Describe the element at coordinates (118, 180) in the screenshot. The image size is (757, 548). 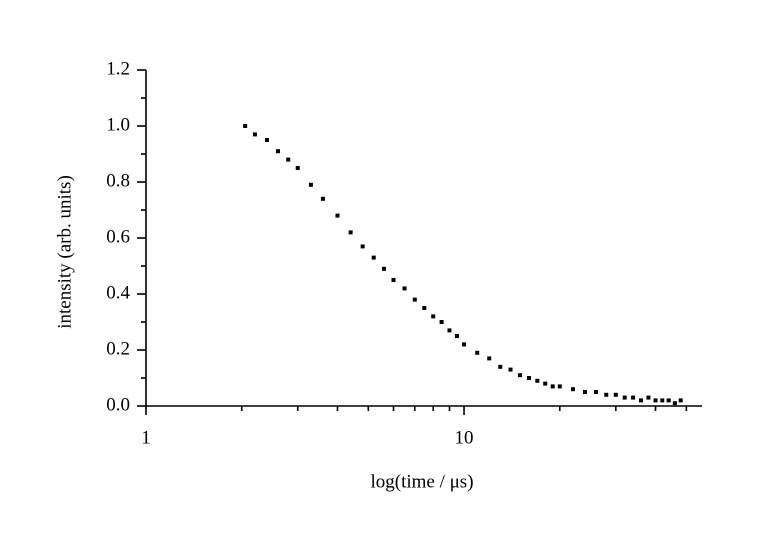
I see `y-tick-label: 0.8` at that location.